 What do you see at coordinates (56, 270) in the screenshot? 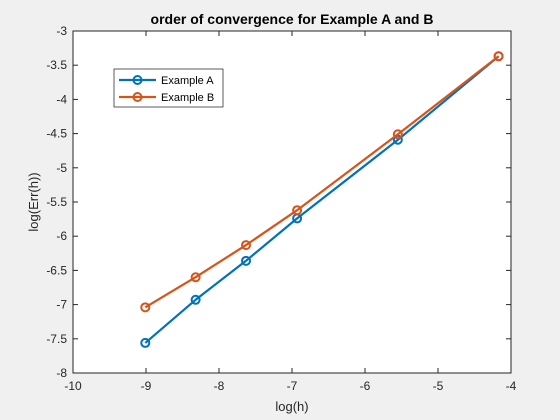
I see `y-tick-label: -6.5` at bounding box center [56, 270].